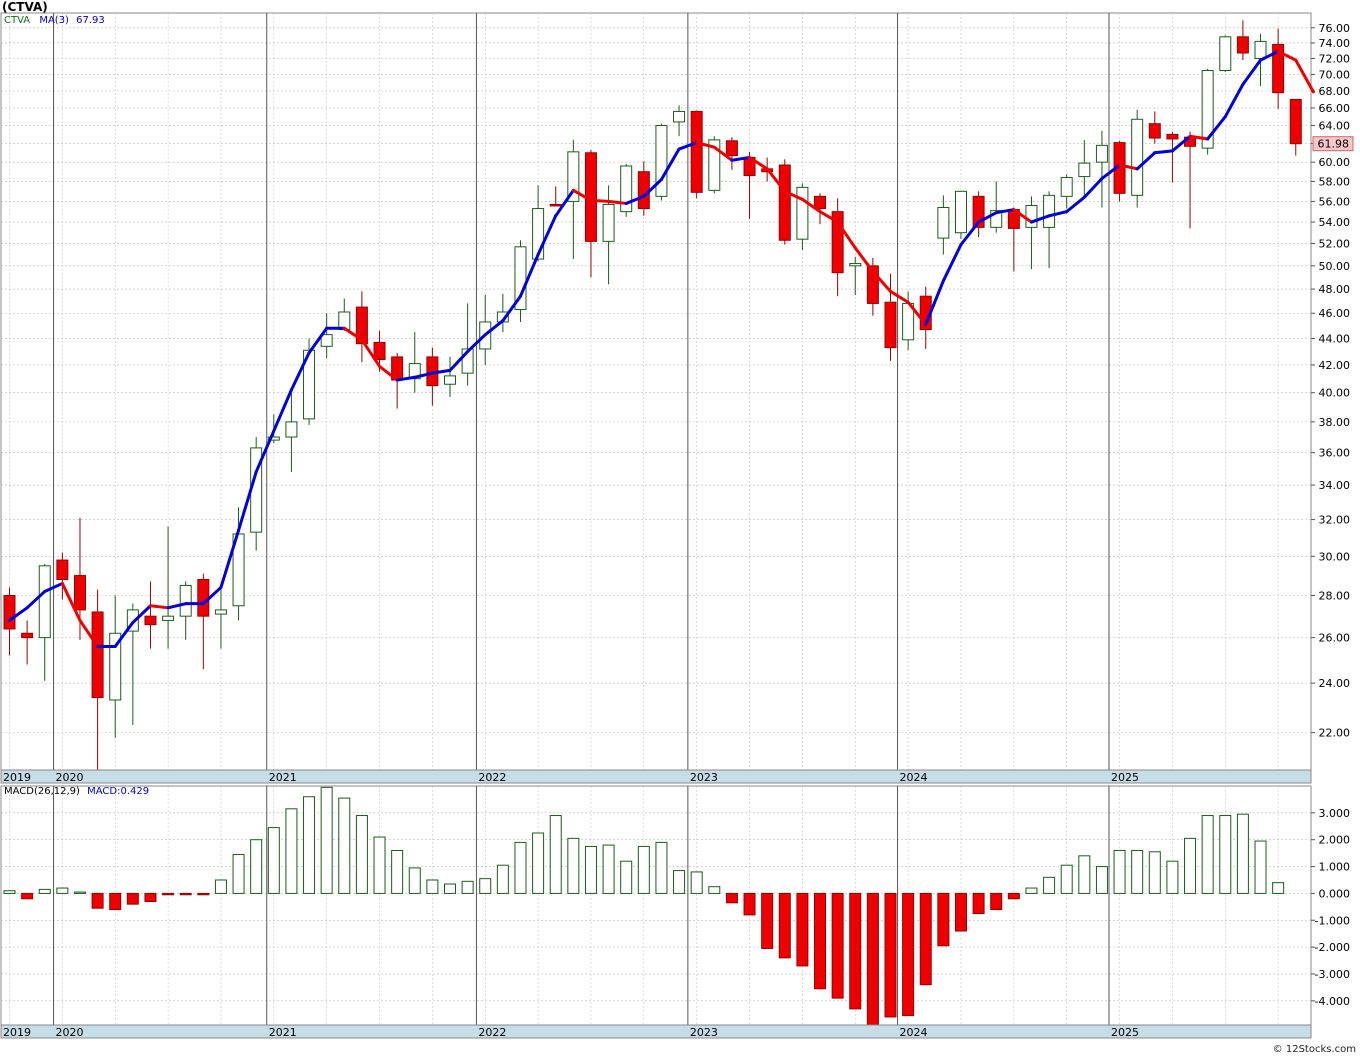  Describe the element at coordinates (1335, 201) in the screenshot. I see `price-tick-label: 56.00` at that location.